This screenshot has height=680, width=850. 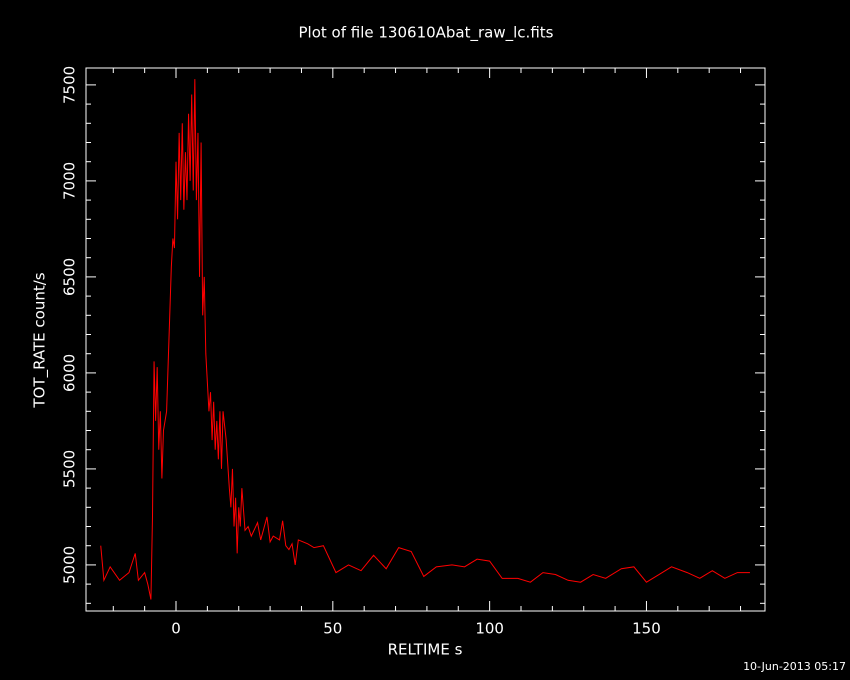 What do you see at coordinates (332, 629) in the screenshot?
I see `x-tick-label: 50` at bounding box center [332, 629].